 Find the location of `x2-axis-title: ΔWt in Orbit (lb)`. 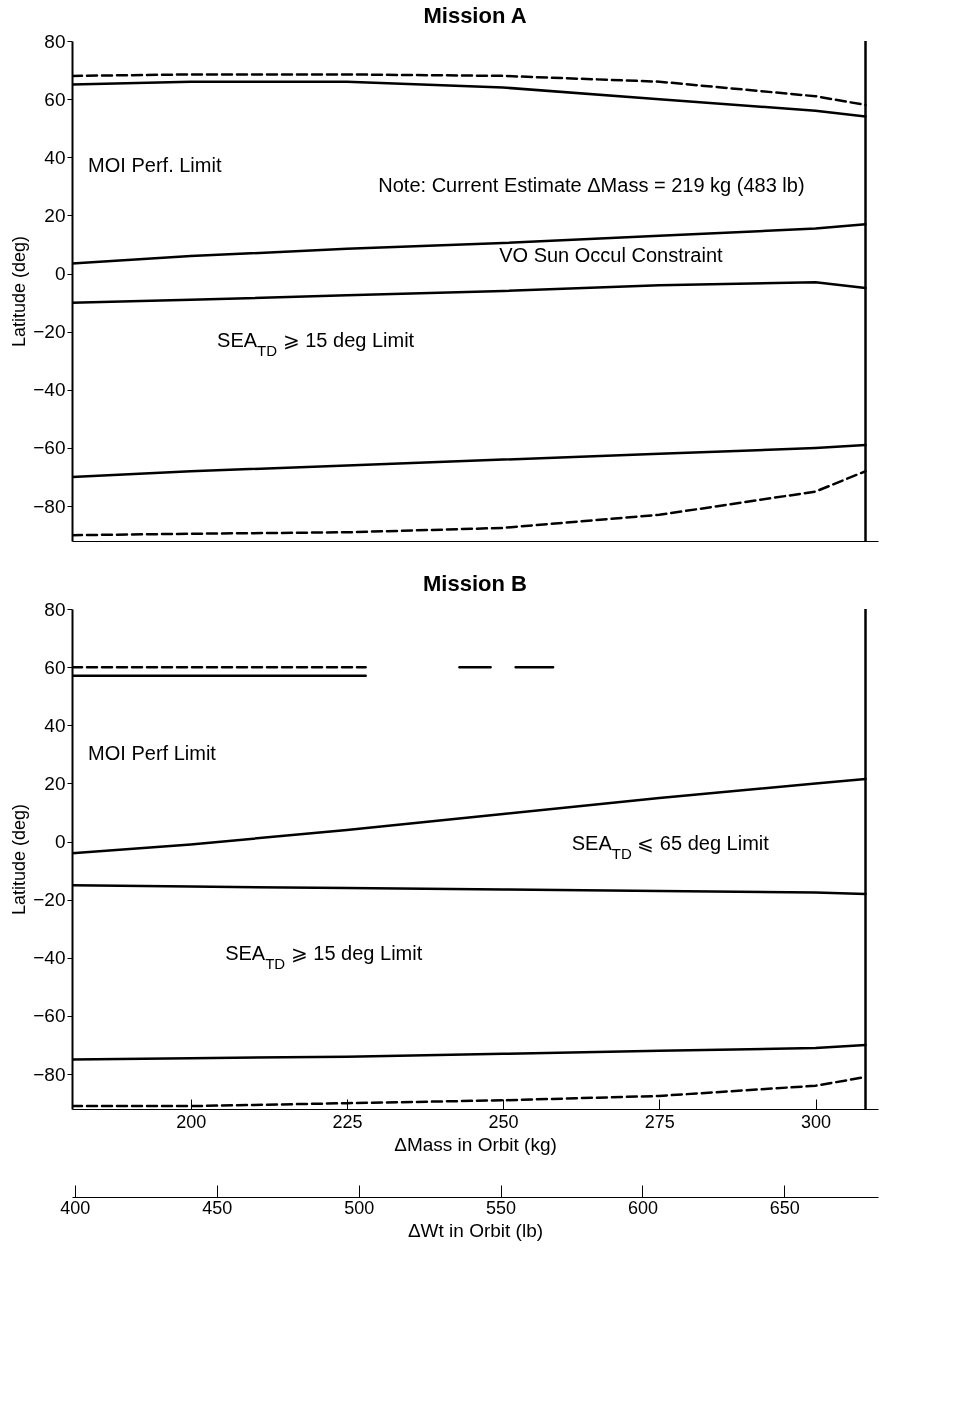

x2-axis-title: ΔWt in Orbit (lb) is located at coordinates (475, 1230).